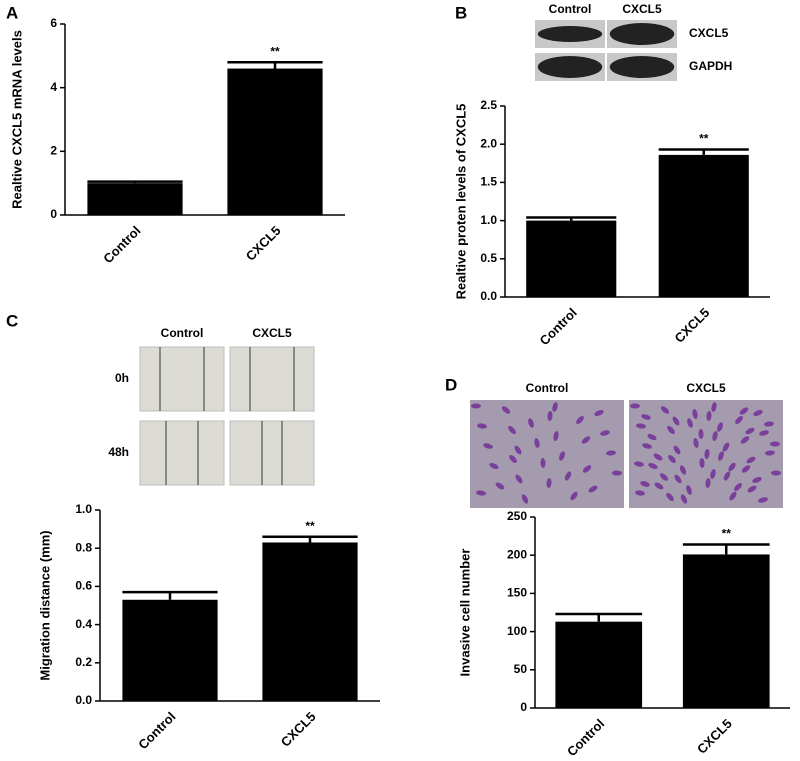 This screenshot has height=761, width=800. Describe the element at coordinates (714, 736) in the screenshot. I see `x-tick-label: CXCL5` at that location.